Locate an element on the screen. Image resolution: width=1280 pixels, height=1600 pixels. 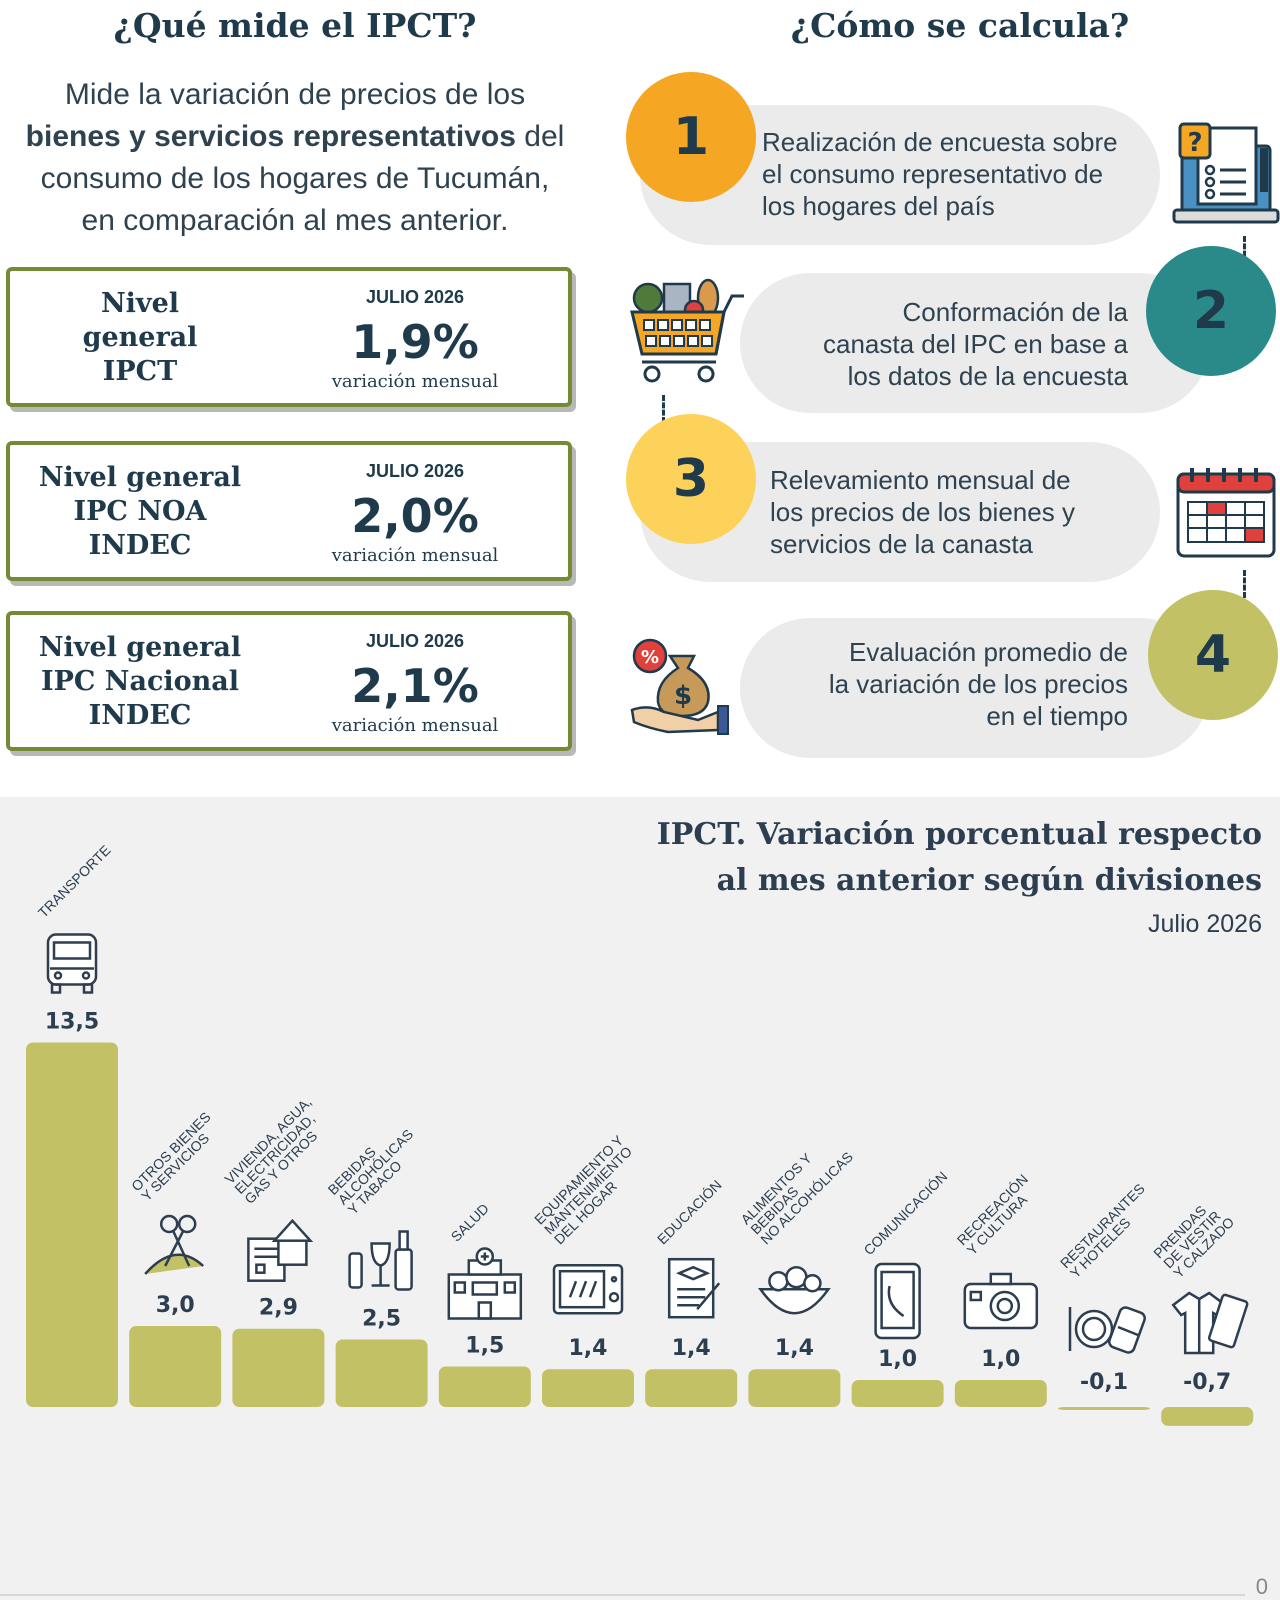
card-label: Nivel general IPC NOA INDEC is located at coordinates (140, 512).